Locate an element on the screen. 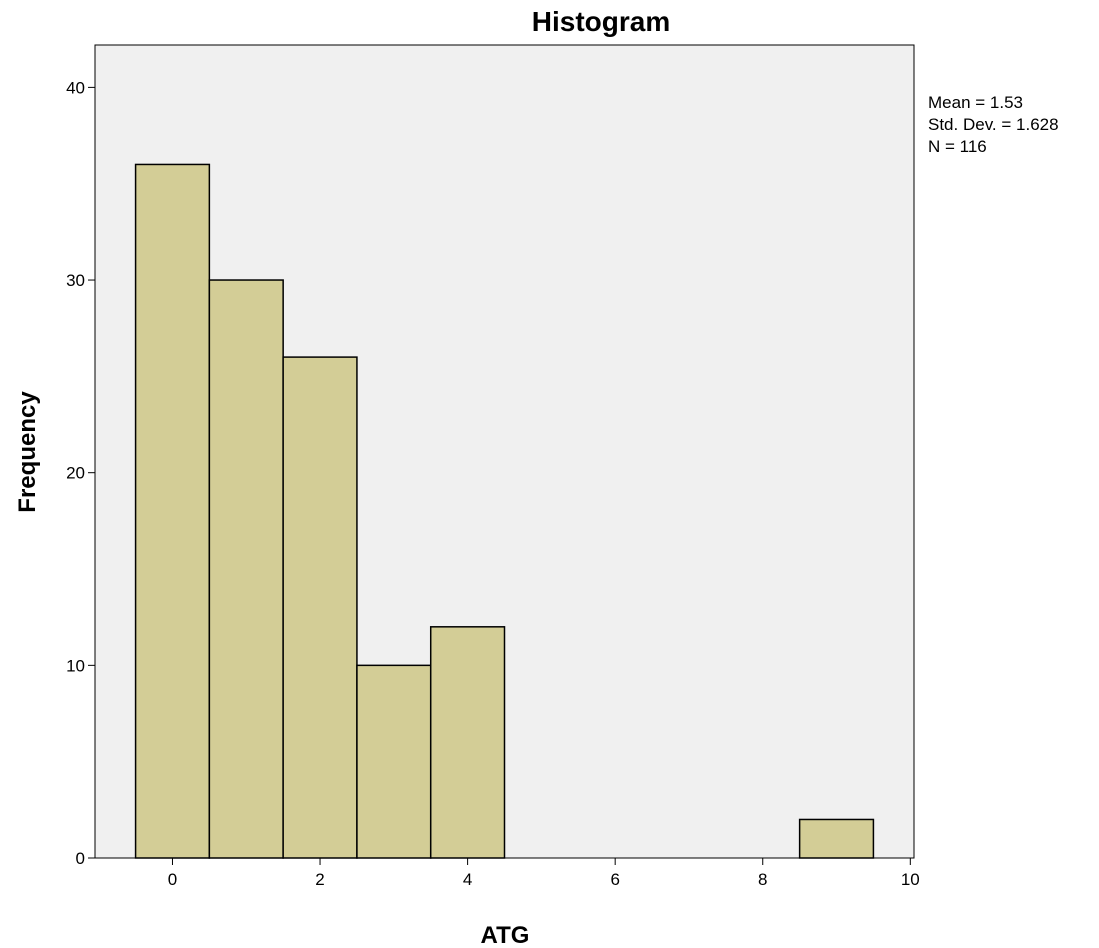 Image resolution: width=1099 pixels, height=948 pixels. chart-title: Histogram is located at coordinates (601, 21).